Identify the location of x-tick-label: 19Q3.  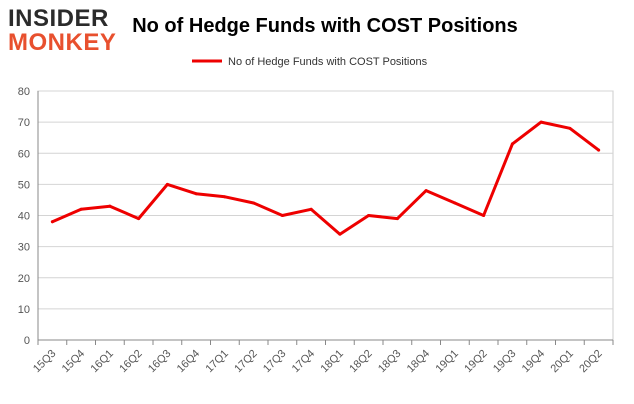
(505, 362).